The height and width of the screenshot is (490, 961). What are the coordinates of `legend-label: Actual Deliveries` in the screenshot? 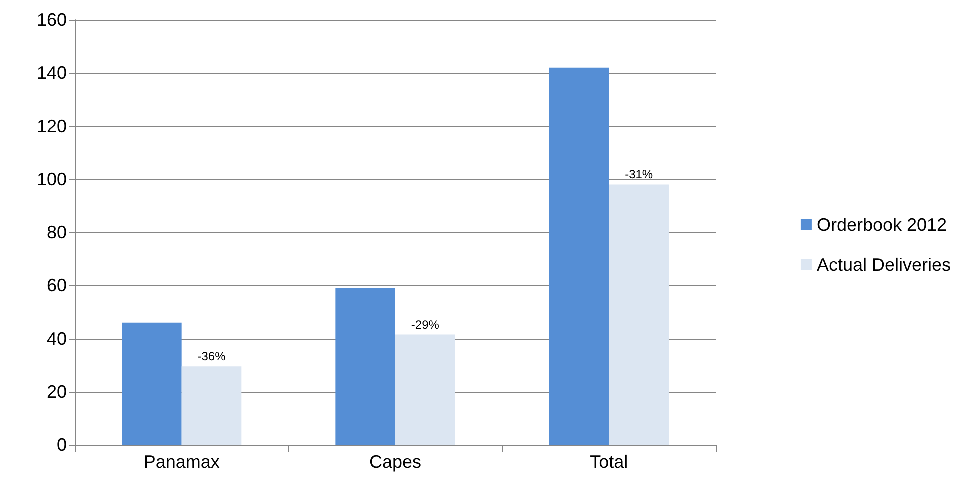 It's located at (884, 265).